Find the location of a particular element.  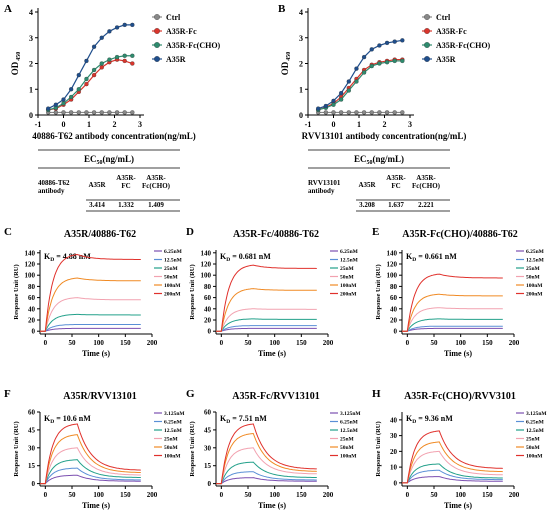

legend-label: 12.5nM is located at coordinates (349, 431).